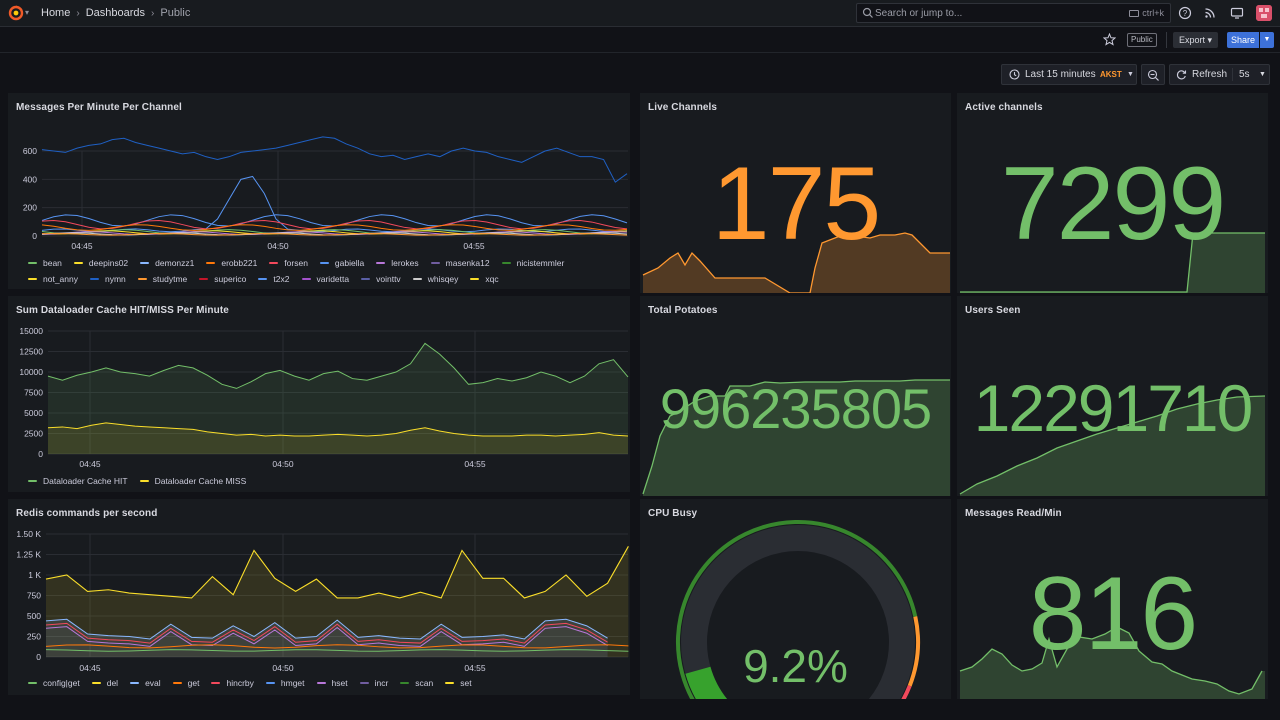 The height and width of the screenshot is (720, 1280). Describe the element at coordinates (1196, 40) in the screenshot. I see `export-button: Export ▾` at that location.